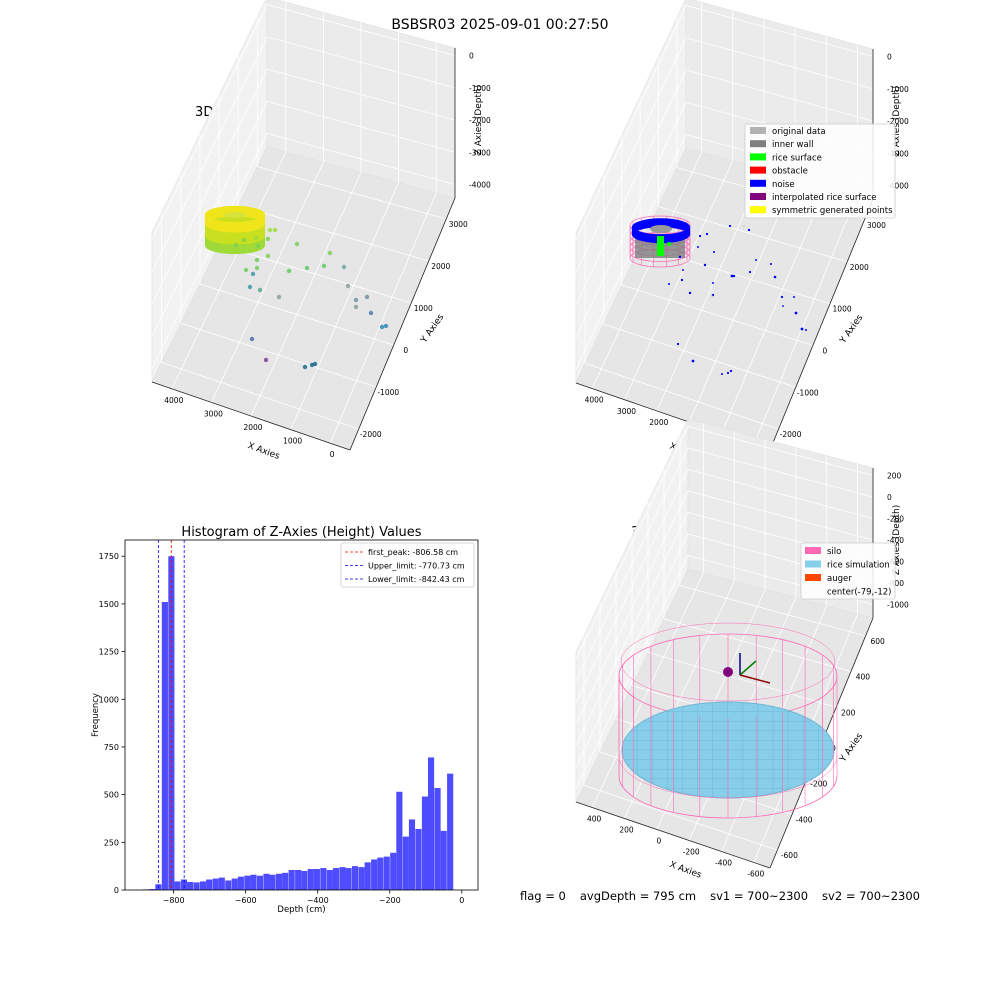  What do you see at coordinates (799, 132) in the screenshot?
I see `legend-label: original data` at bounding box center [799, 132].